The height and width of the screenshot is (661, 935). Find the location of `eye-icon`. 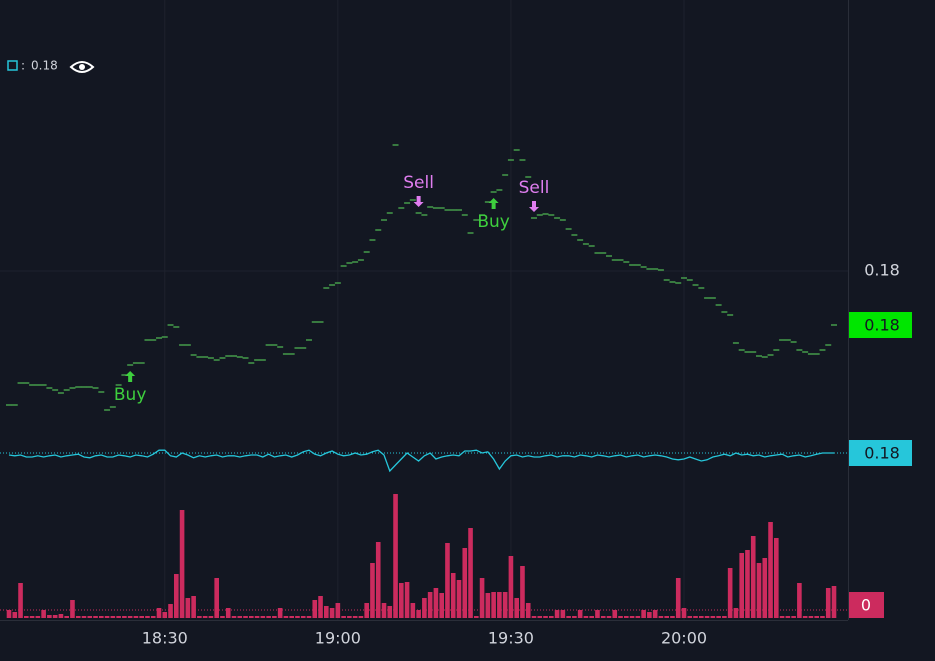

eye-icon is located at coordinates (82, 67).